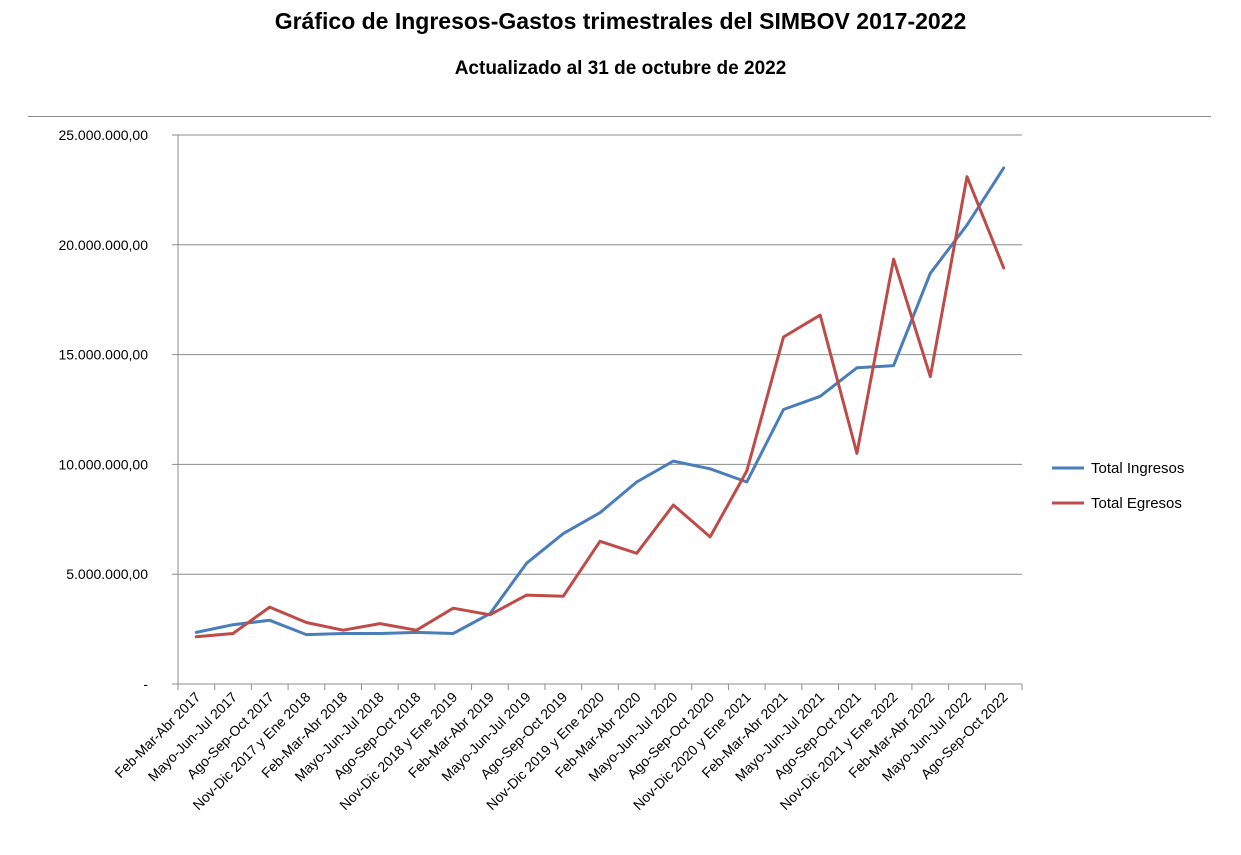  I want to click on legend: Total Ingresos Total Egresos, so click(1118, 486).